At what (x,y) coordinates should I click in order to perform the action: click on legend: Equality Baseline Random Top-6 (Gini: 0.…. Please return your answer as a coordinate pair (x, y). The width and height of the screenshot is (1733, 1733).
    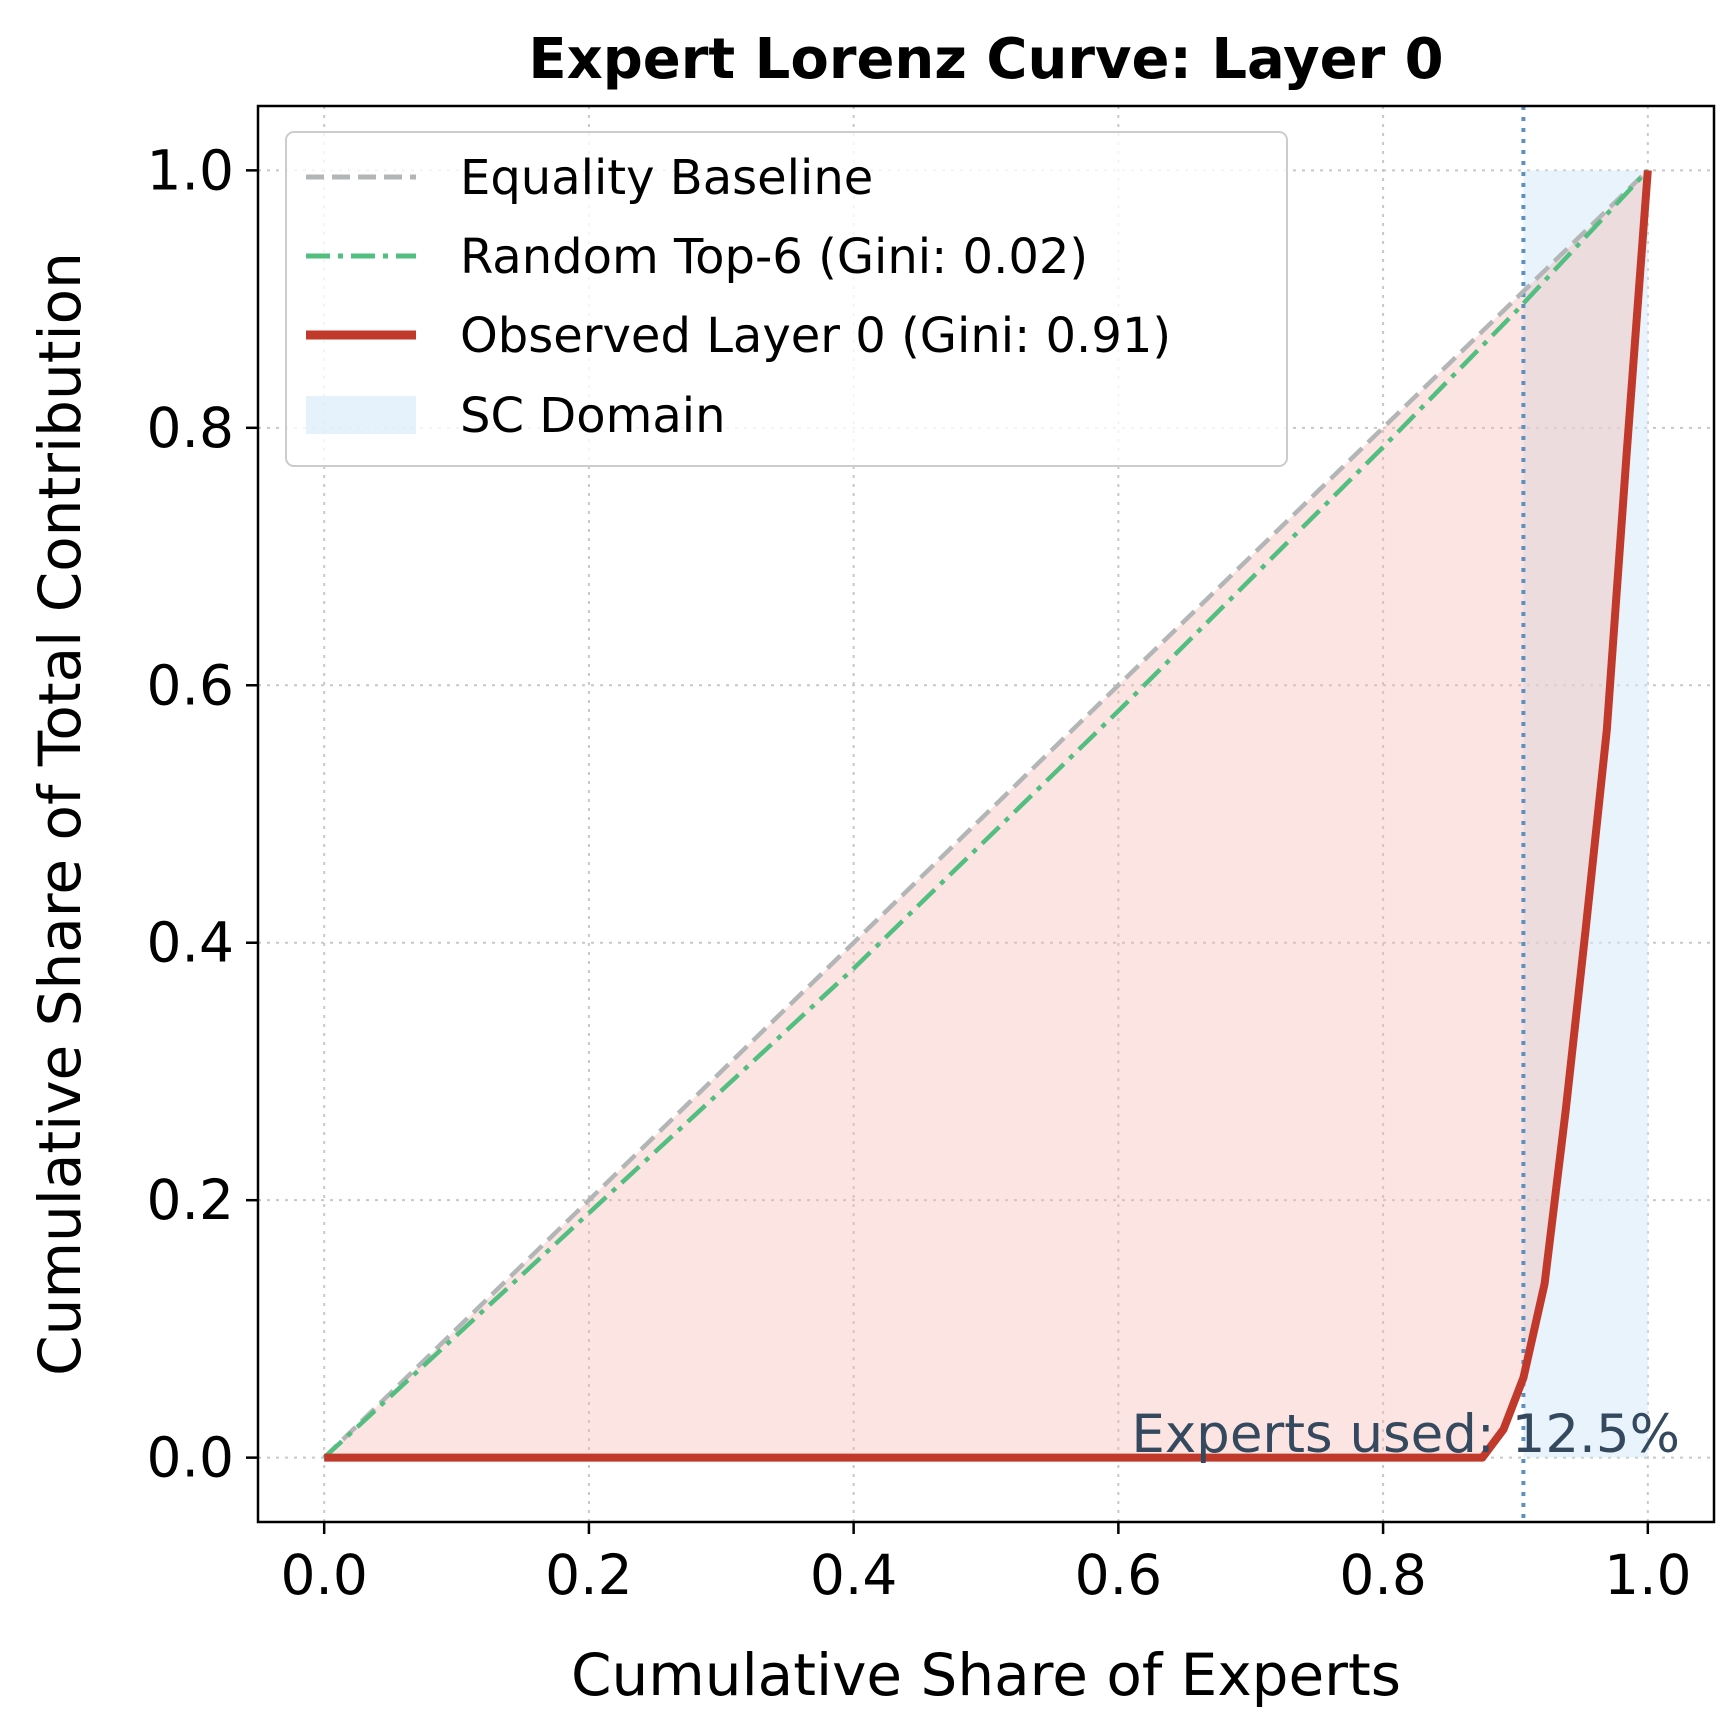
    Looking at the image, I should click on (786, 299).